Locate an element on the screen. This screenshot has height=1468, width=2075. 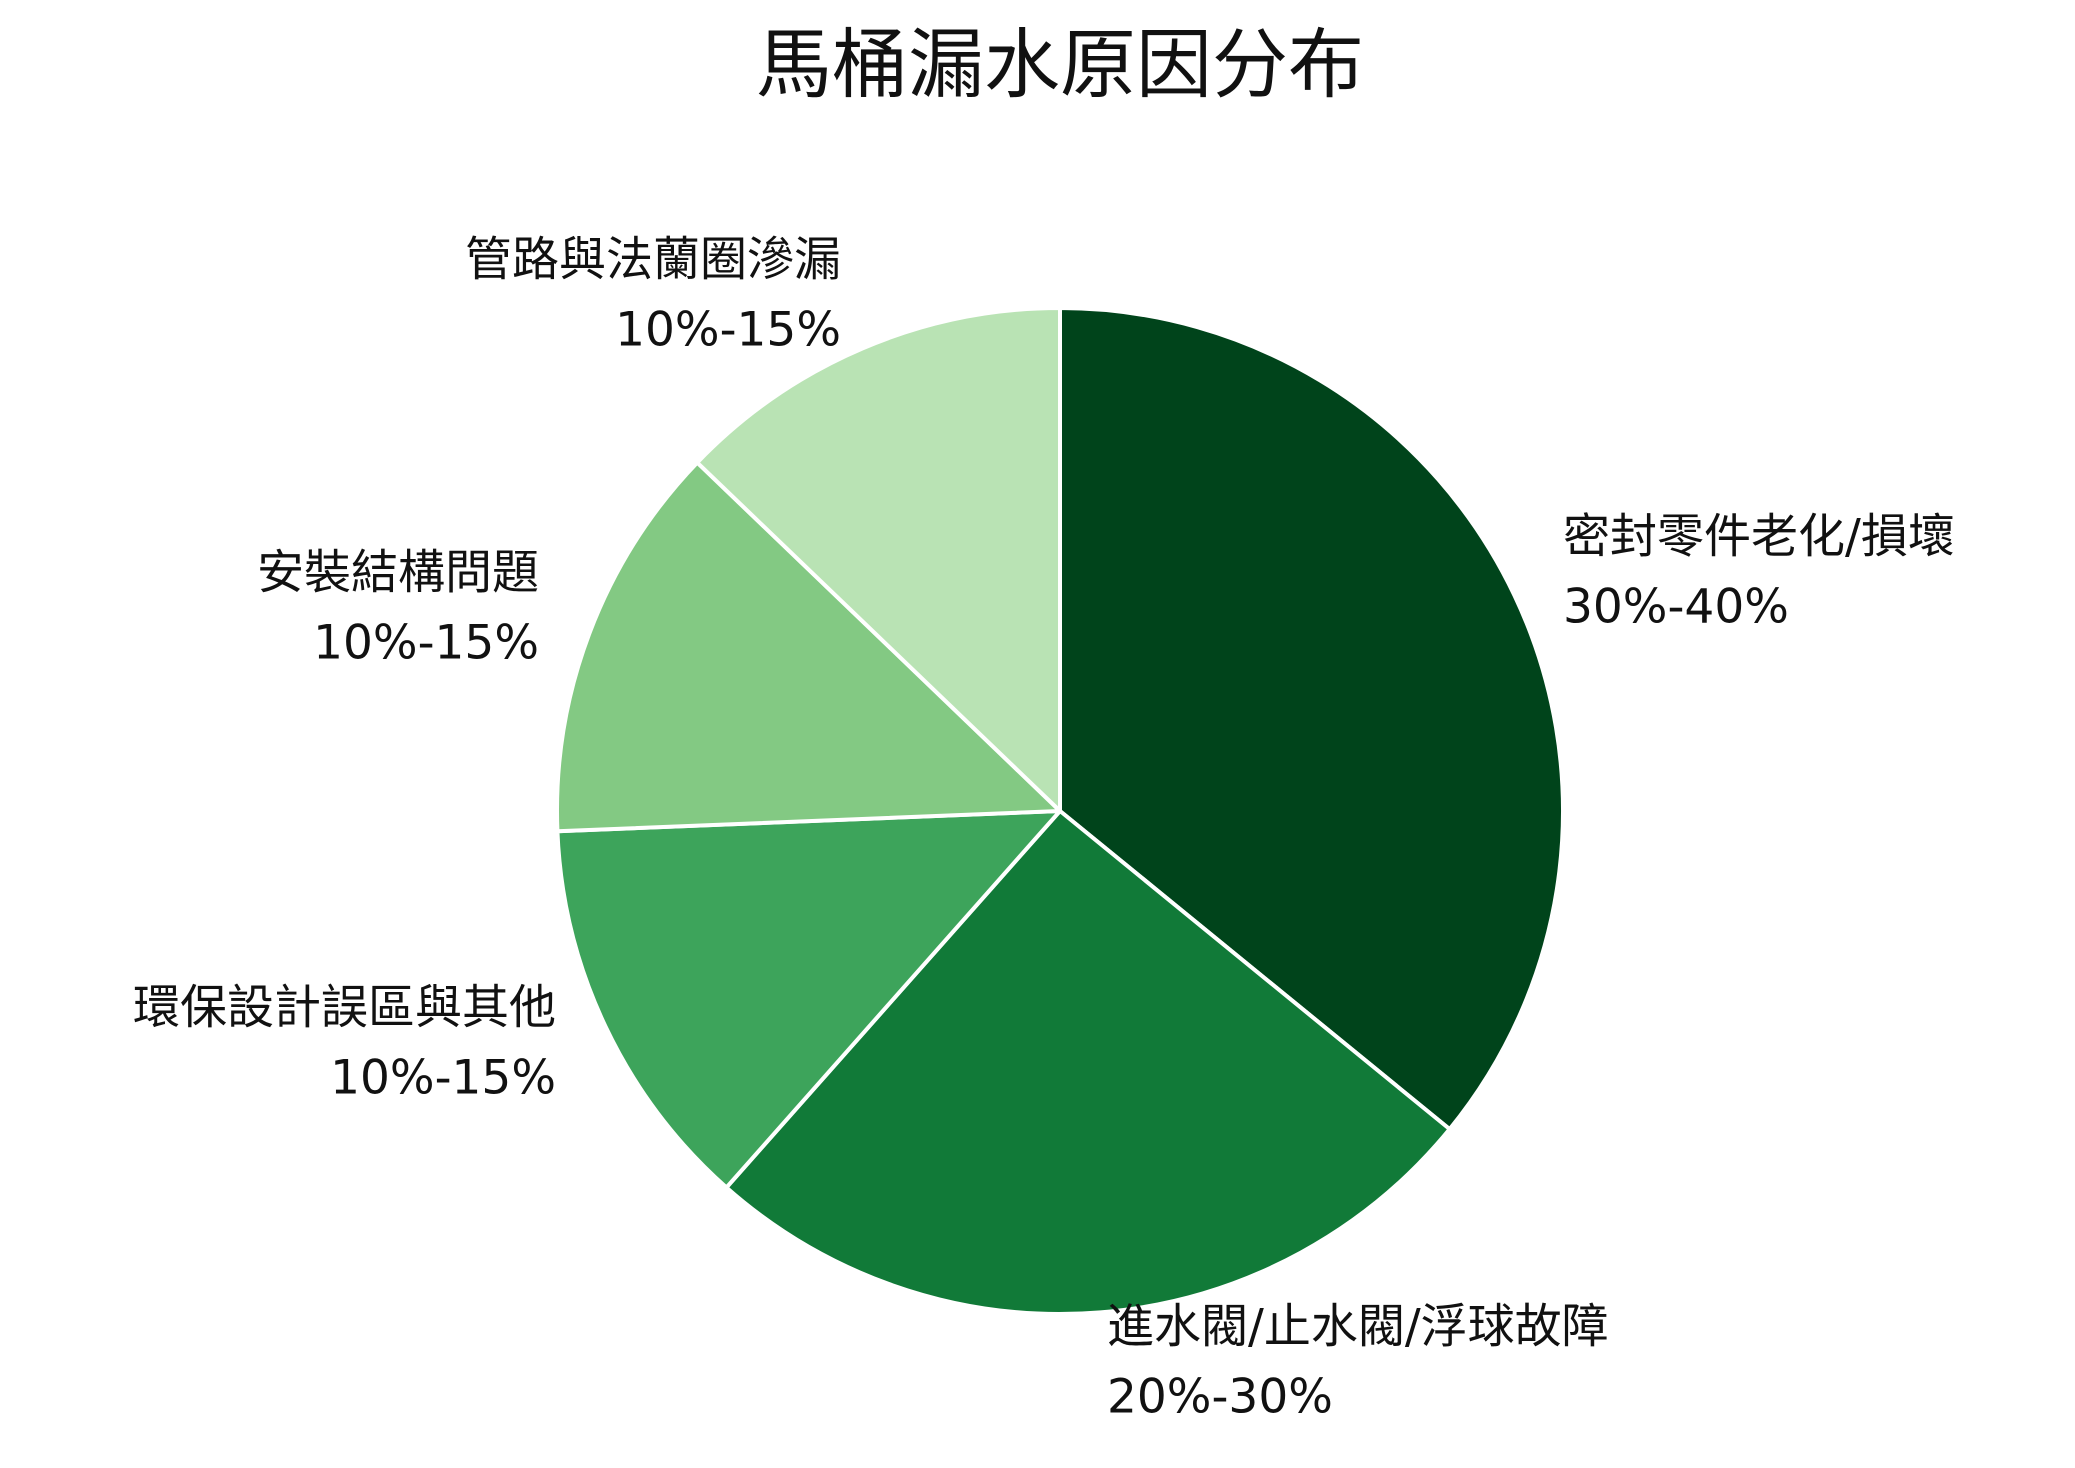
value-label: 20%-30% is located at coordinates (1220, 1397).